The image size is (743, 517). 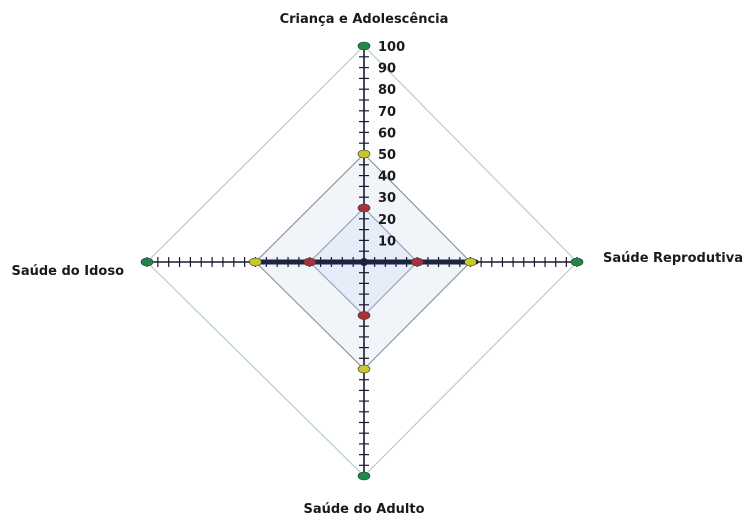 I want to click on tick-label-40: 40, so click(x=387, y=177).